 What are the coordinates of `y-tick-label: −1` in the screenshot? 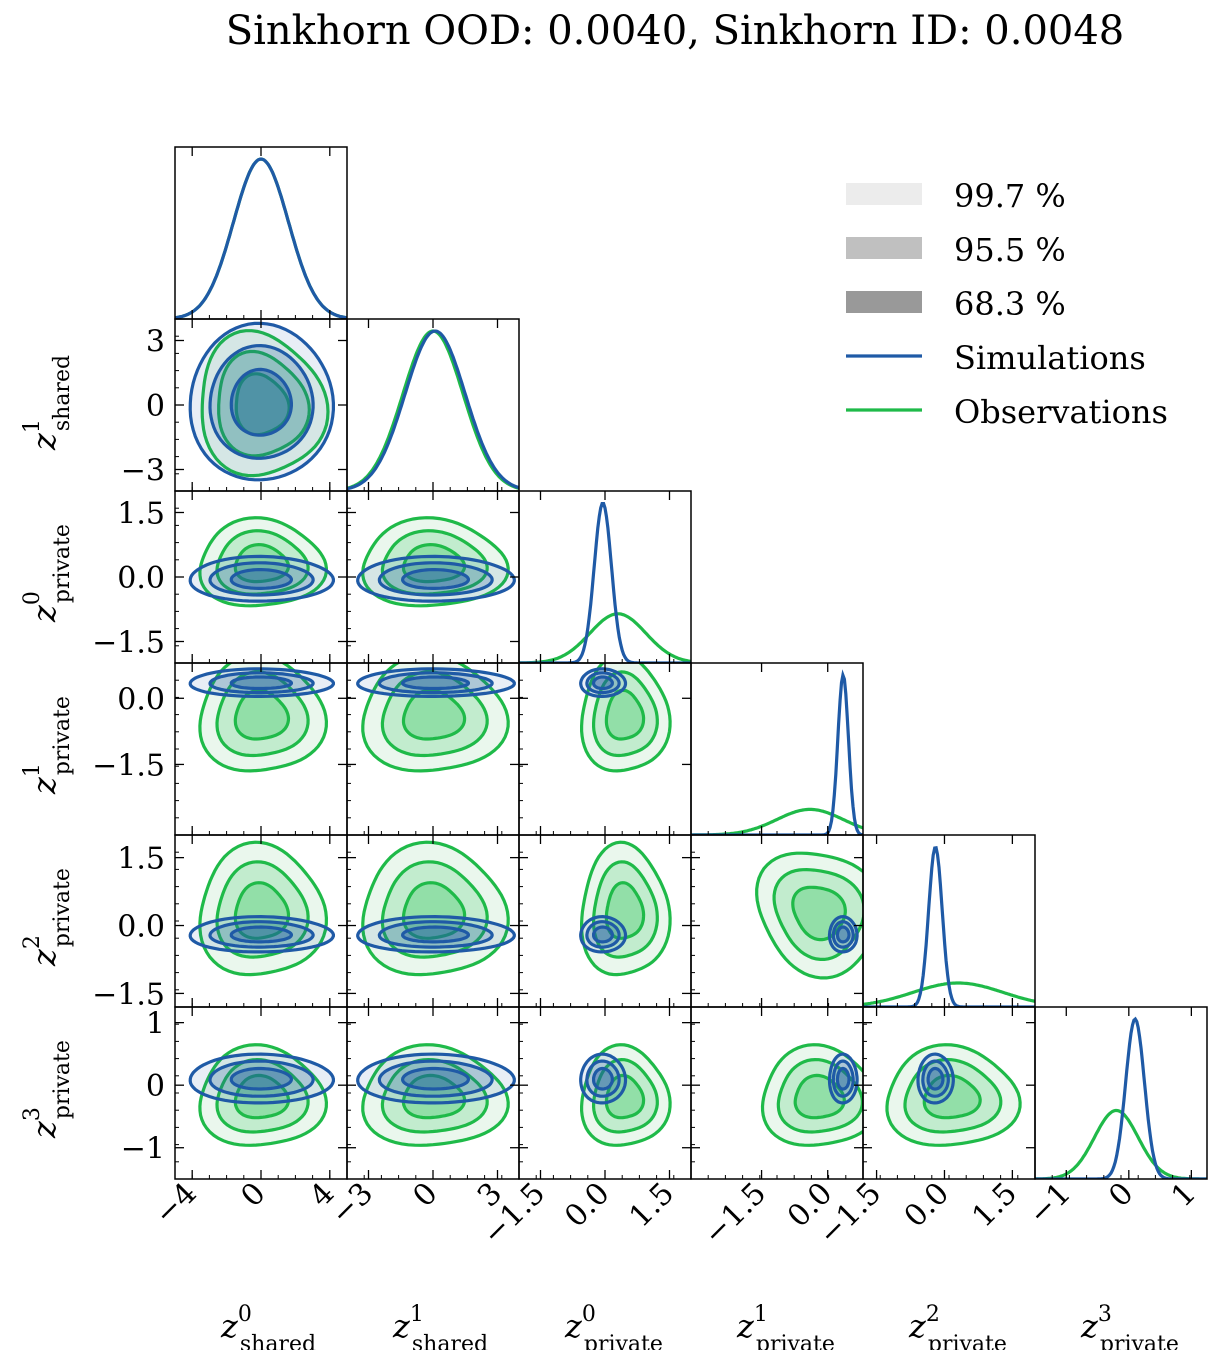 It's located at (143, 1149).